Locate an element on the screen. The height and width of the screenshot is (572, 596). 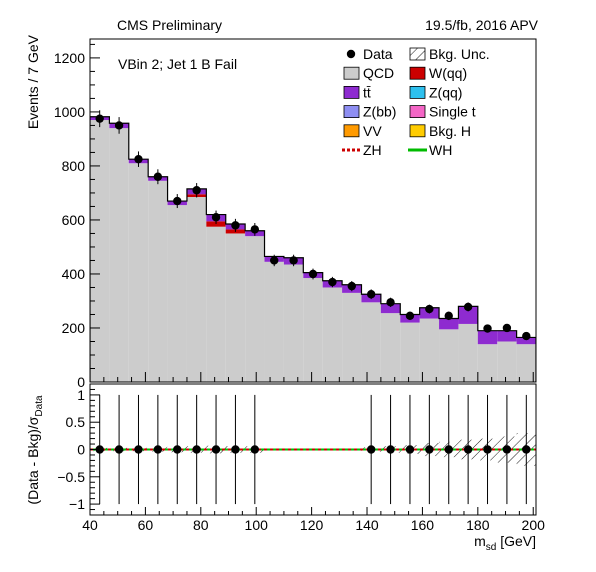
legend-label: tt̄ is located at coordinates (367, 92).